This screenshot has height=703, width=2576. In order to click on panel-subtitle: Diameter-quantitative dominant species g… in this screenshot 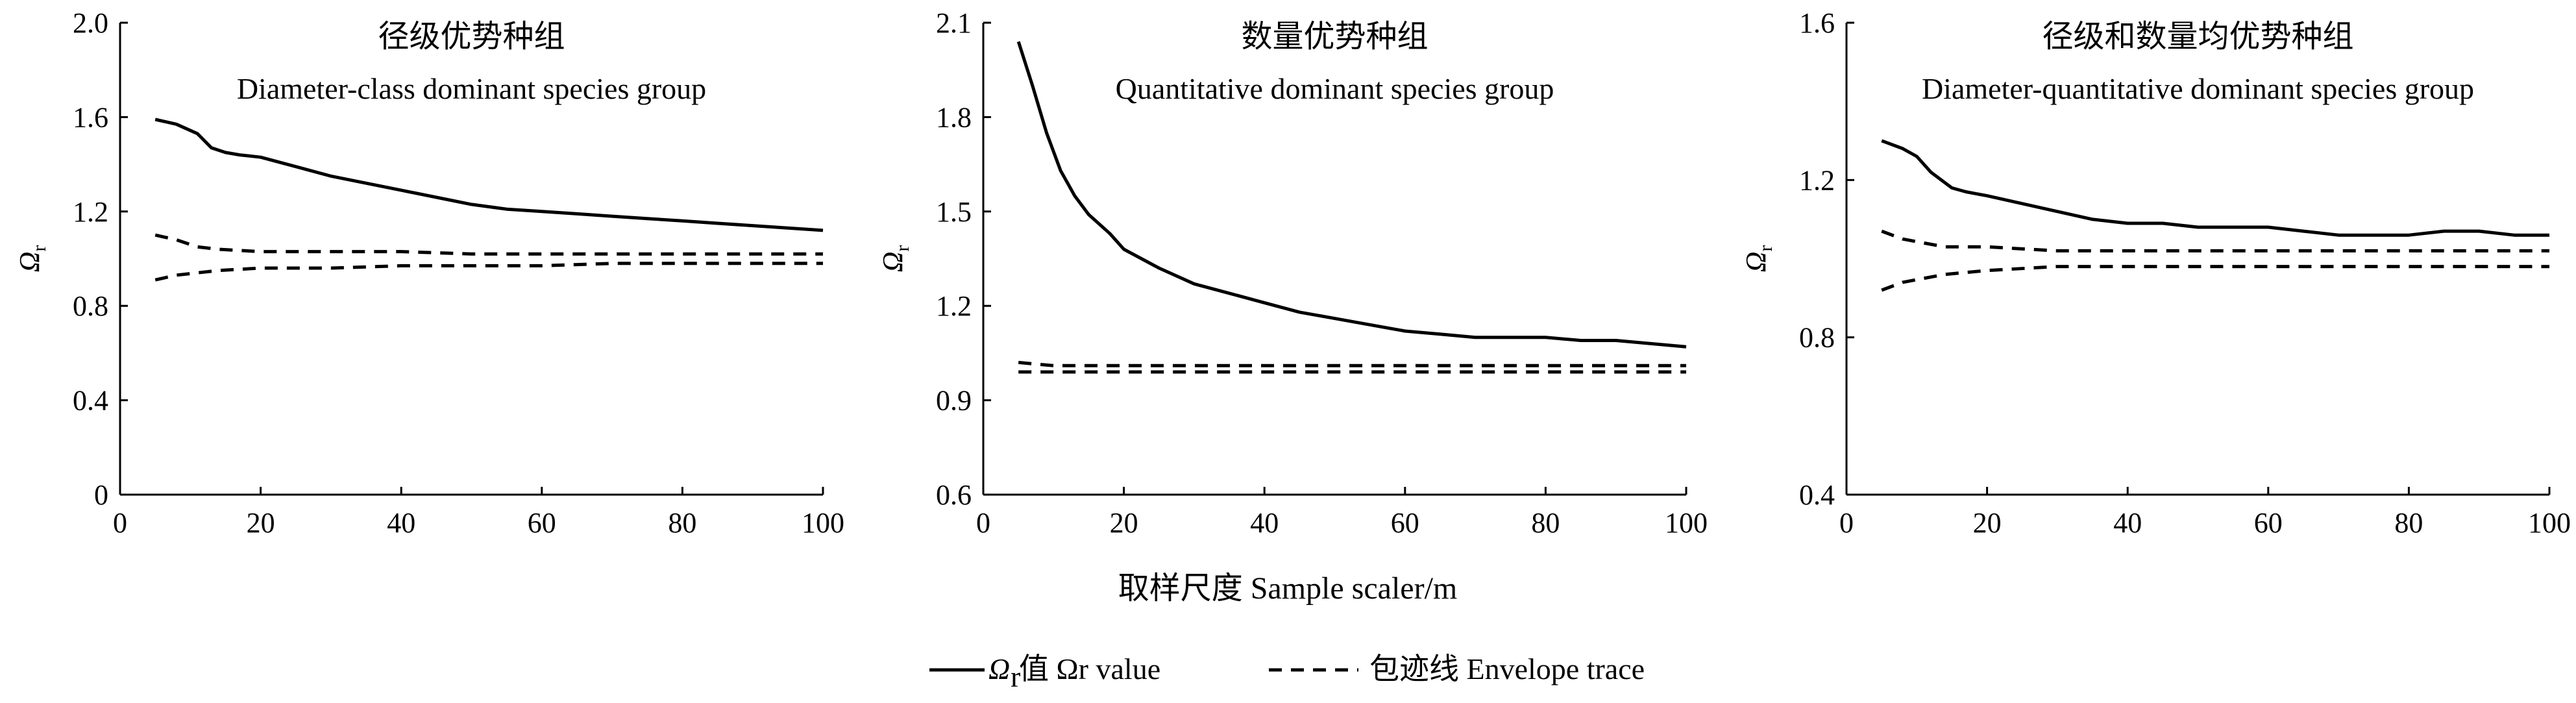, I will do `click(2198, 88)`.